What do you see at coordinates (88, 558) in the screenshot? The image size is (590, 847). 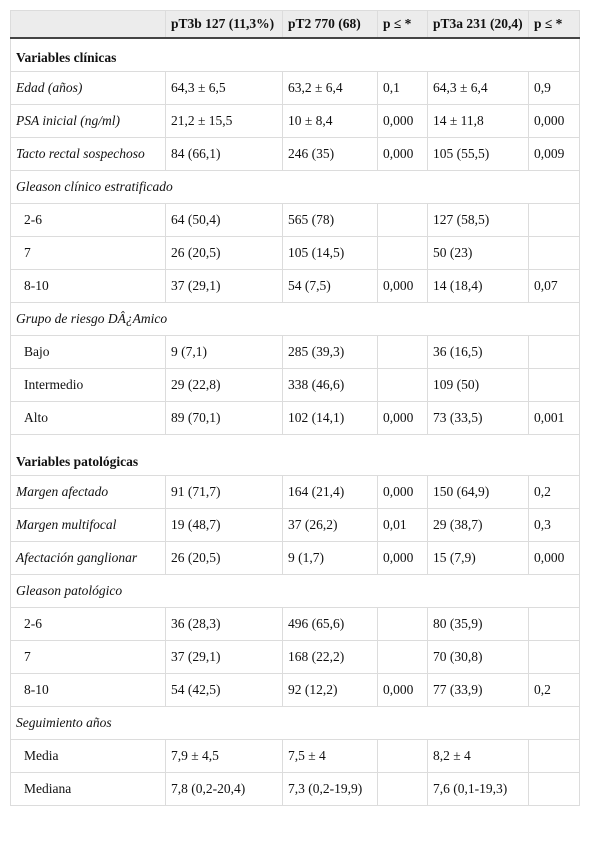 I see `row-label: Afectación ganglionar` at bounding box center [88, 558].